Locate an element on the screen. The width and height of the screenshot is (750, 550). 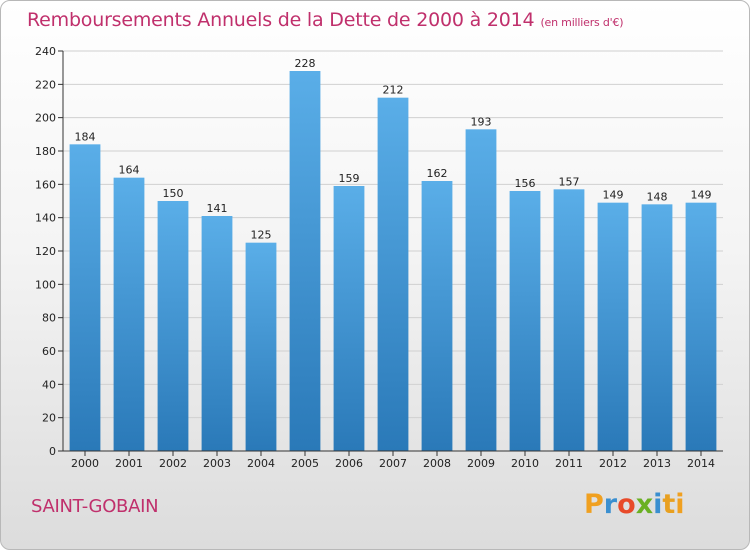
y-tick-label: 240 is located at coordinates (45, 51).